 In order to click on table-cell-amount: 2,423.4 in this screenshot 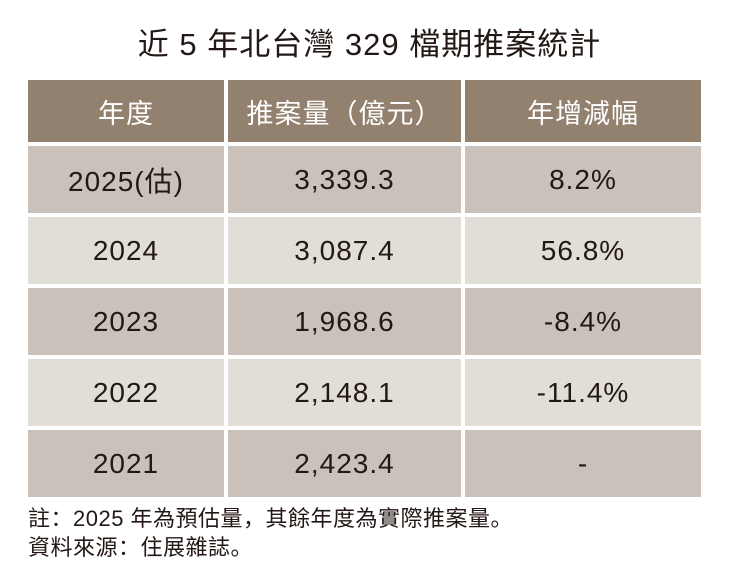, I will do `click(344, 463)`.